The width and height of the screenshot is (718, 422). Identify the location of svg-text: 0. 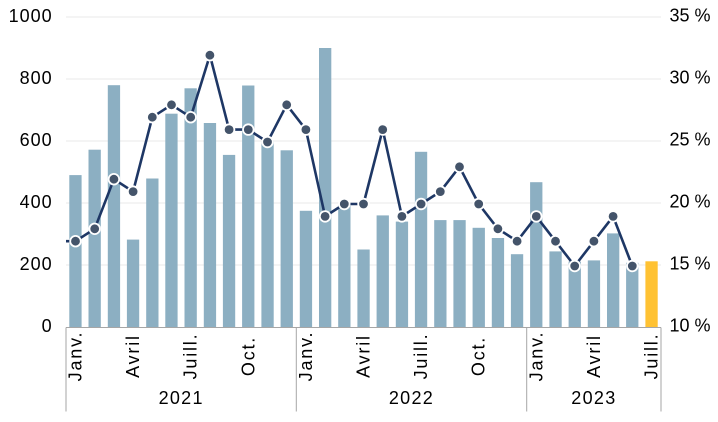
(47, 326).